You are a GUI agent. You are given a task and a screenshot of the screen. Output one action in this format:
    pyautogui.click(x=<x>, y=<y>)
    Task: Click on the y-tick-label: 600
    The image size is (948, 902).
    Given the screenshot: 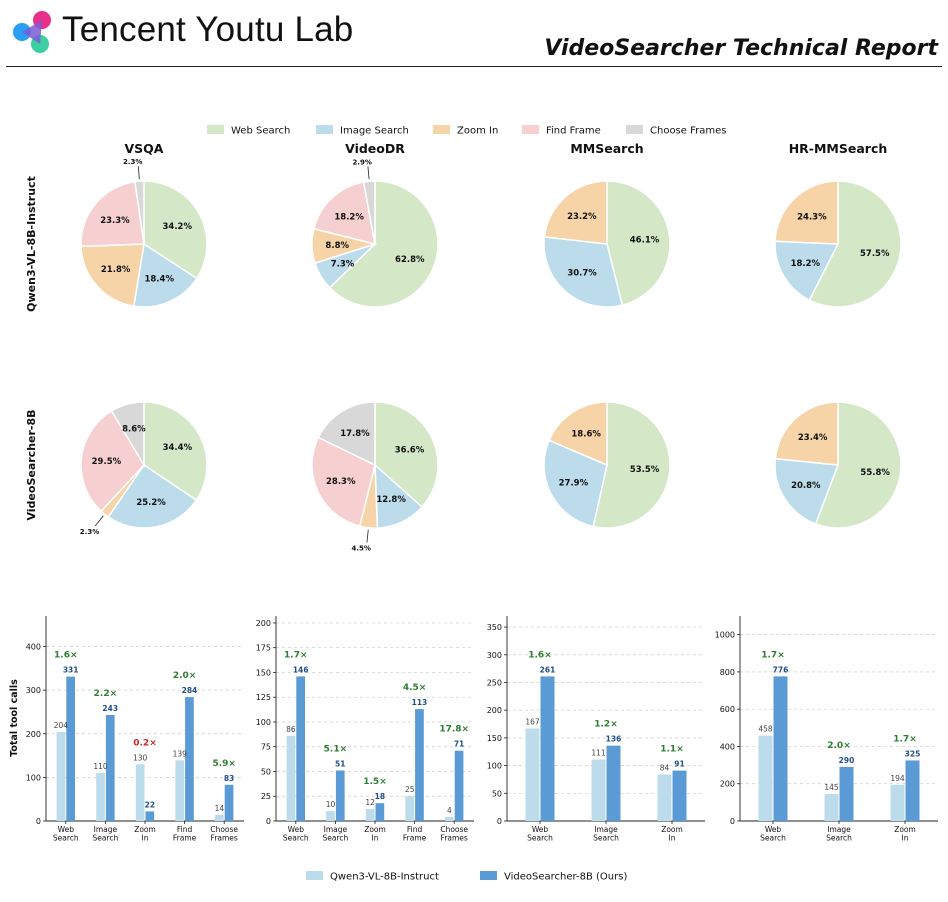 What is the action you would take?
    pyautogui.click(x=727, y=709)
    